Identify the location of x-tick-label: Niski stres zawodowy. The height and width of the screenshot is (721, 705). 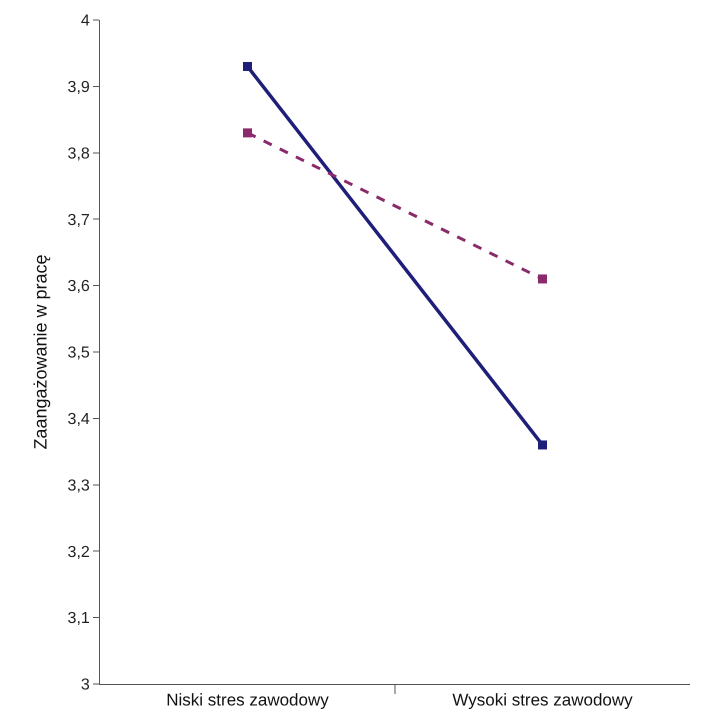
(248, 700).